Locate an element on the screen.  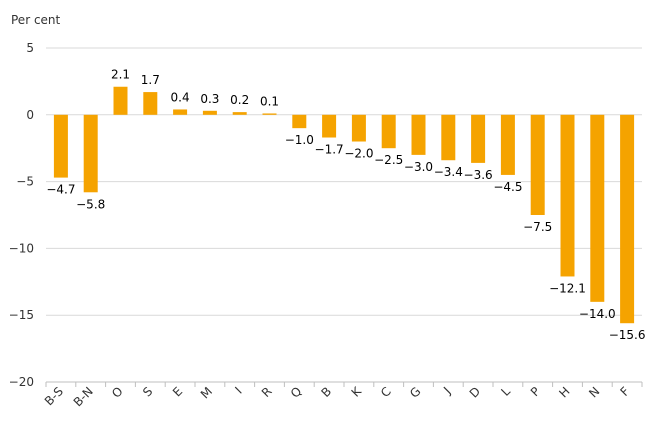
bar-O is located at coordinates (120, 100).